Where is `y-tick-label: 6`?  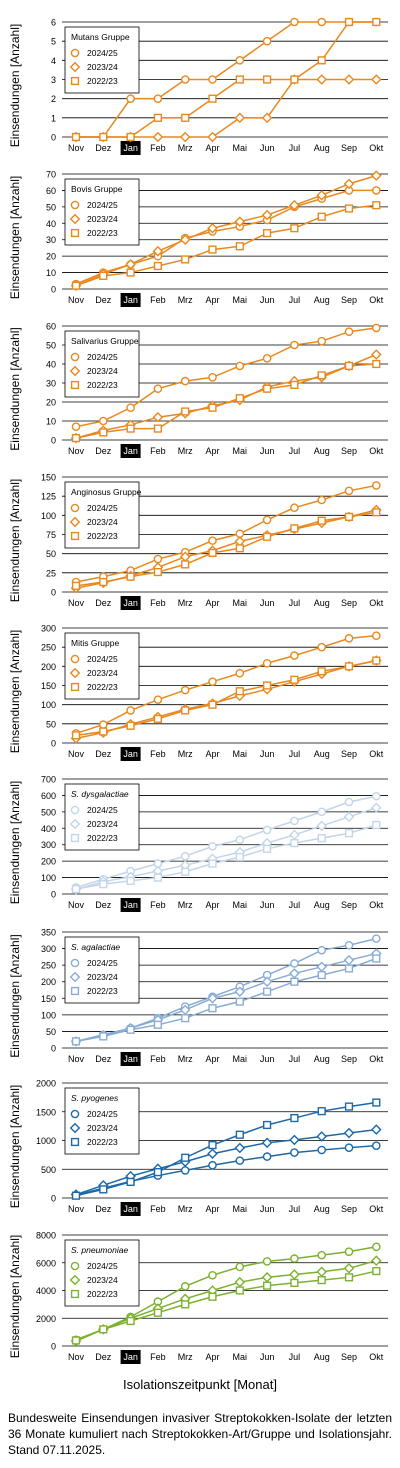 y-tick-label: 6 is located at coordinates (53, 23).